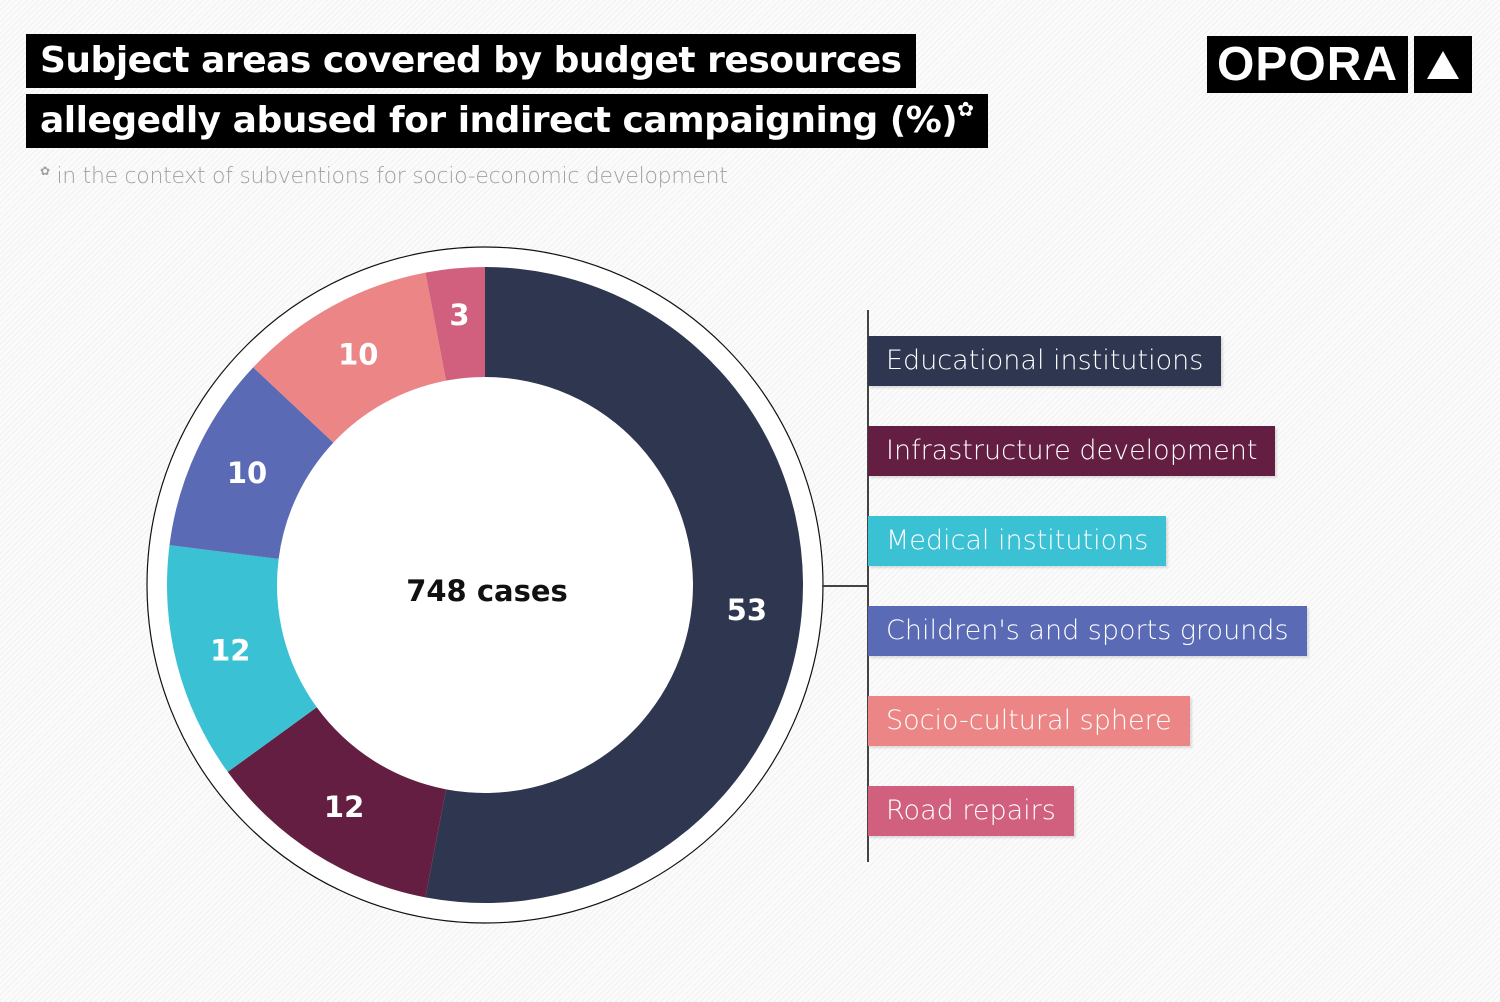  Describe the element at coordinates (747, 610) in the screenshot. I see `slice-label: 53` at that location.